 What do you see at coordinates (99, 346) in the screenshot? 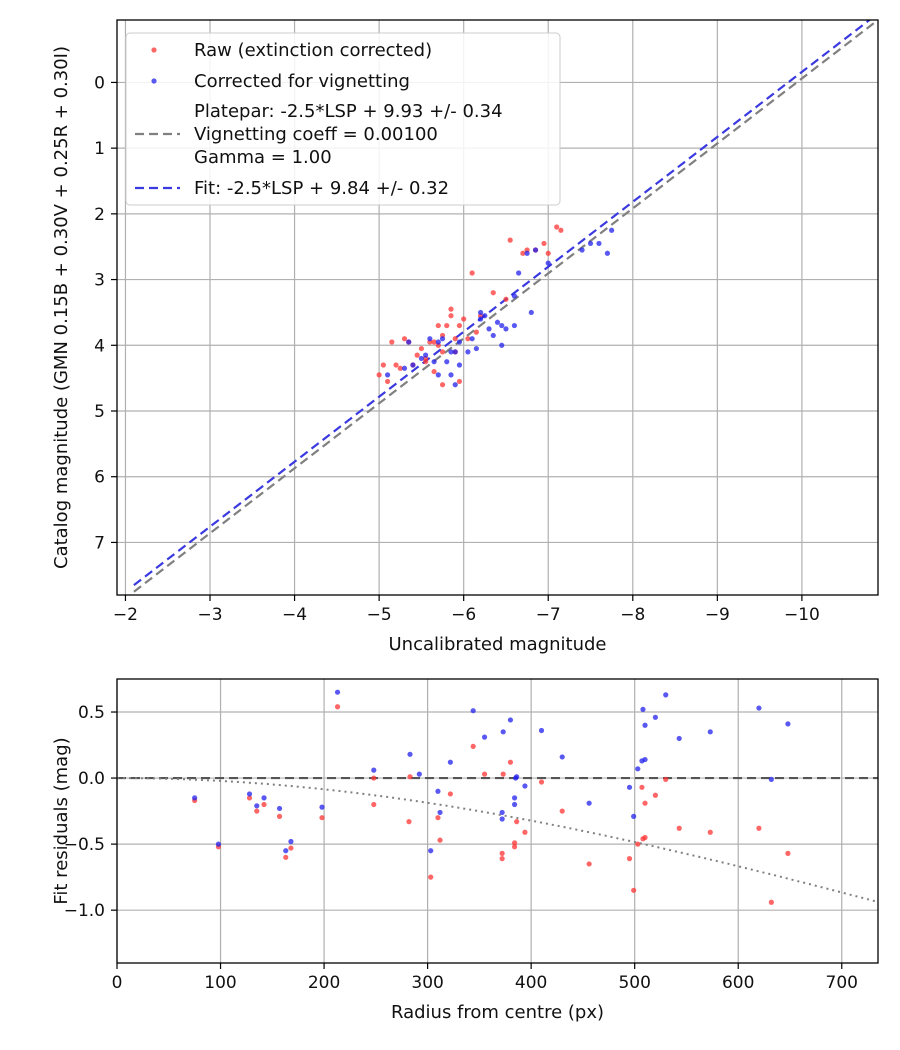
I see `top-y-tick-label: 4` at bounding box center [99, 346].